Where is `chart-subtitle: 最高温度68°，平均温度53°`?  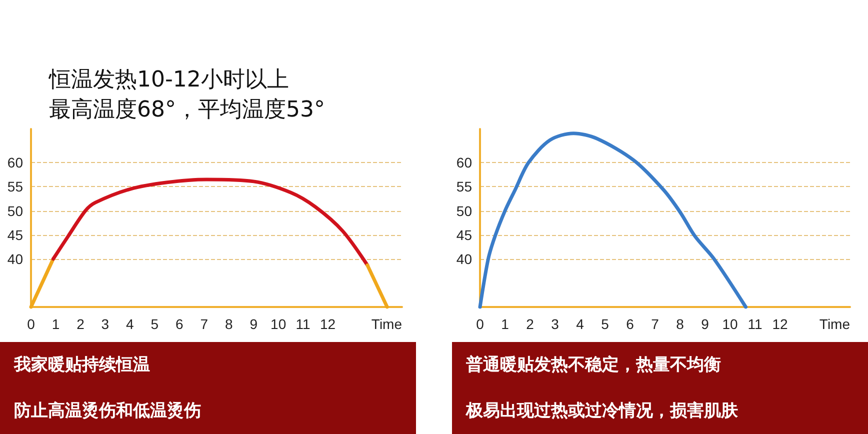
chart-subtitle: 最高温度68°，平均温度53° is located at coordinates (187, 110).